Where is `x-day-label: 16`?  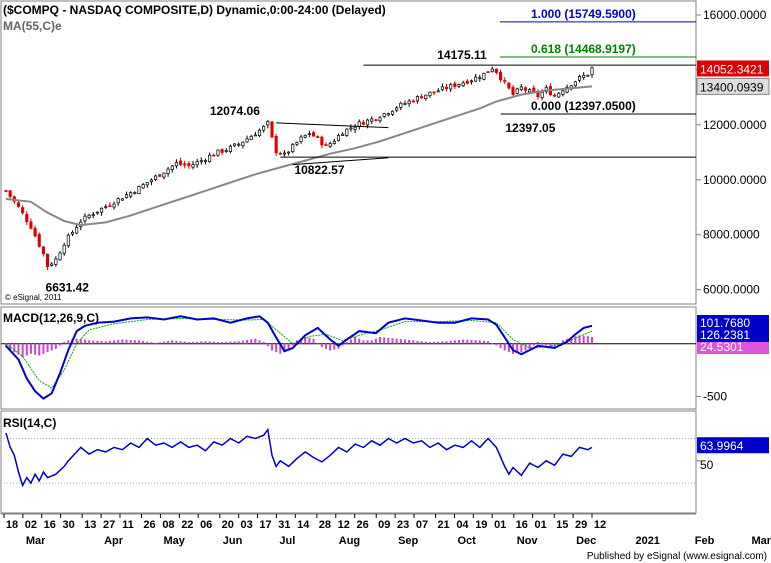 x-day-label: 16 is located at coordinates (522, 525).